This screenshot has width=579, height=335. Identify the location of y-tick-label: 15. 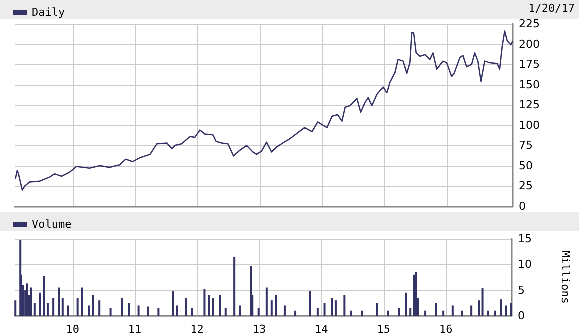
(525, 239).